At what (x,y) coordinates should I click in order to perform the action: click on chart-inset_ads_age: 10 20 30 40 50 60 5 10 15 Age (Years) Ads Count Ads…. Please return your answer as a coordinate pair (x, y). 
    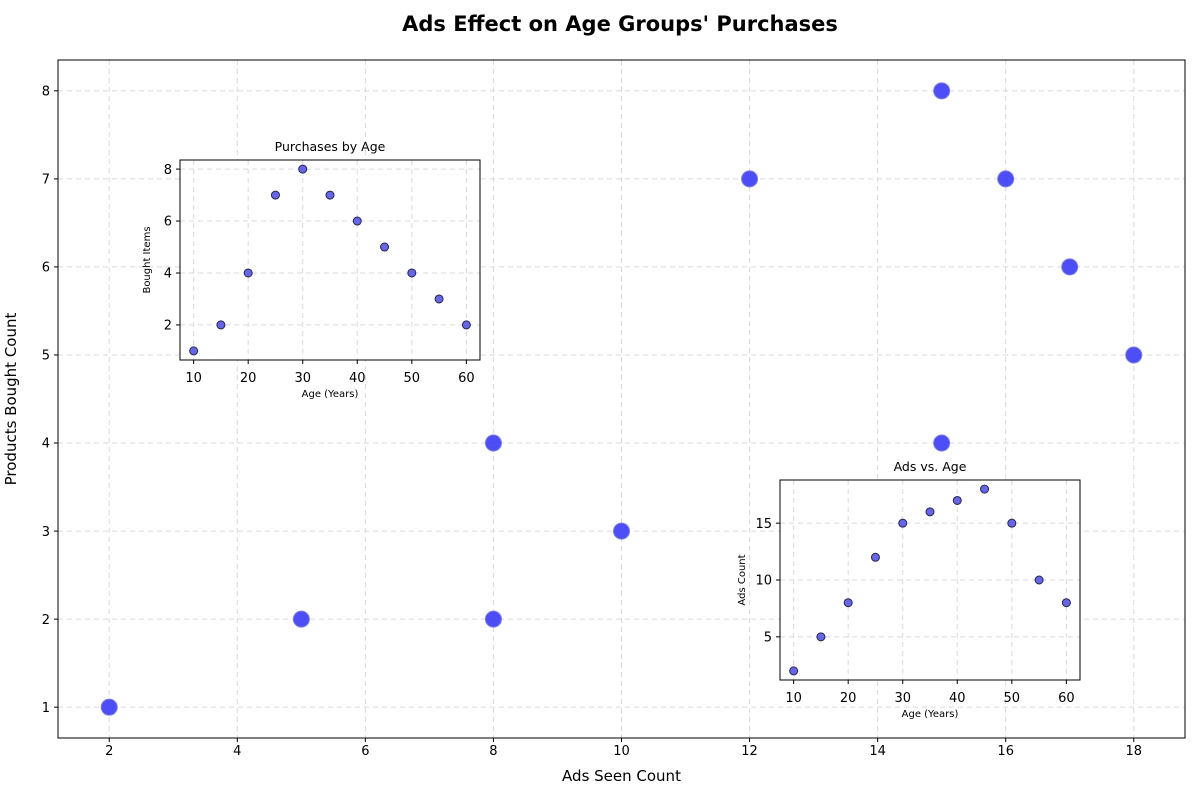
    Looking at the image, I should click on (909, 589).